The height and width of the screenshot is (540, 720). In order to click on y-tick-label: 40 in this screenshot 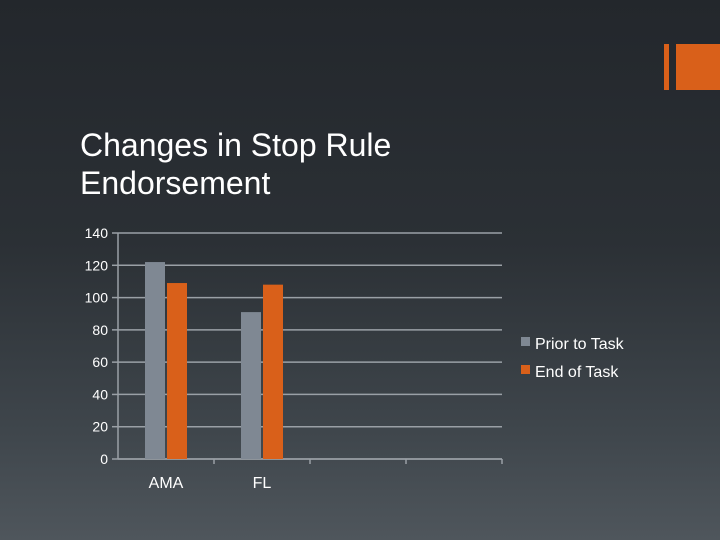, I will do `click(100, 394)`.